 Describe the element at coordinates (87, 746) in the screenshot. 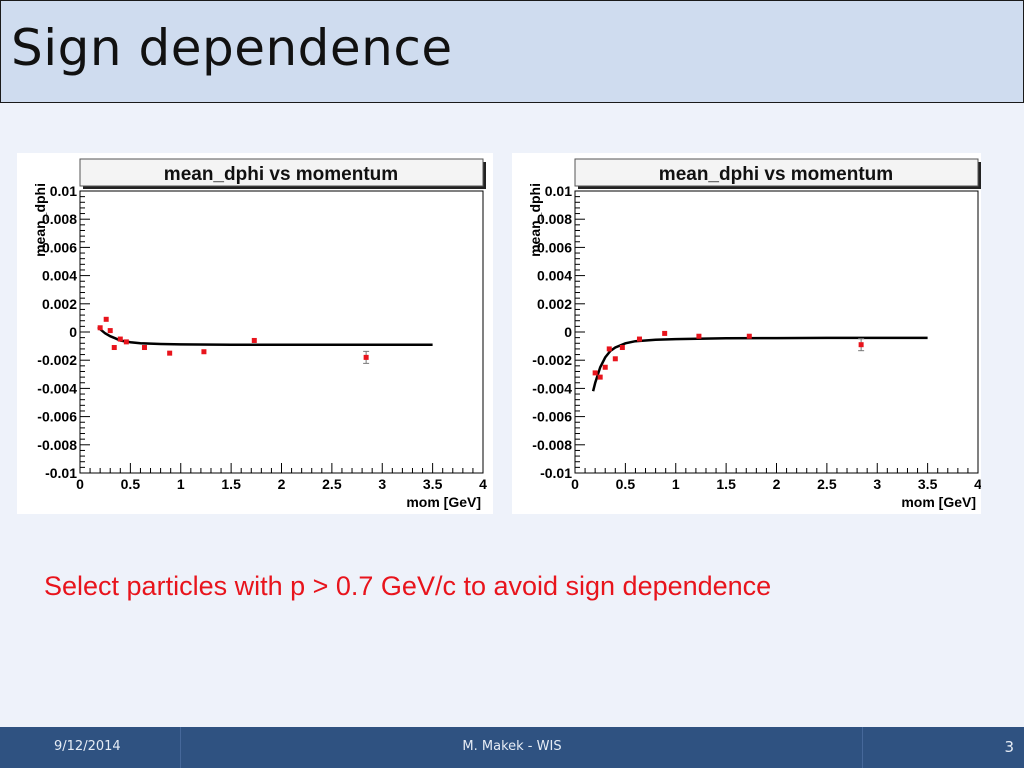

I see `footer-date: 9/12/2014` at that location.